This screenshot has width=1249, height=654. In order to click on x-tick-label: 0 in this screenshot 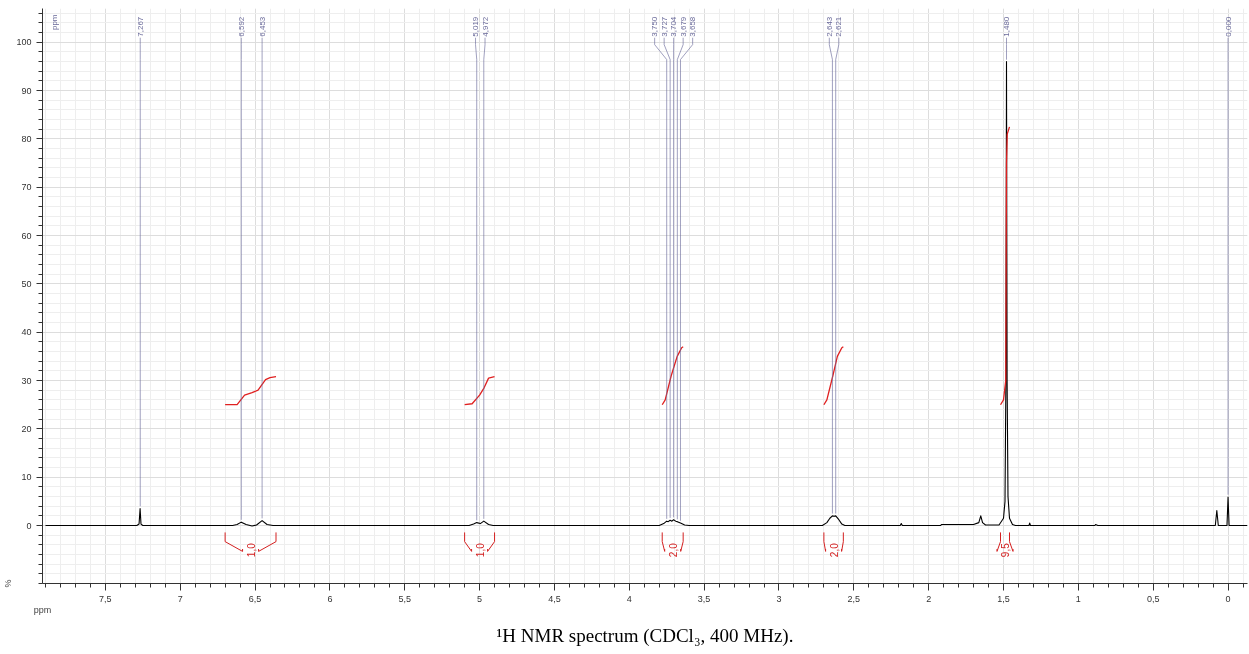, I will do `click(1228, 598)`.